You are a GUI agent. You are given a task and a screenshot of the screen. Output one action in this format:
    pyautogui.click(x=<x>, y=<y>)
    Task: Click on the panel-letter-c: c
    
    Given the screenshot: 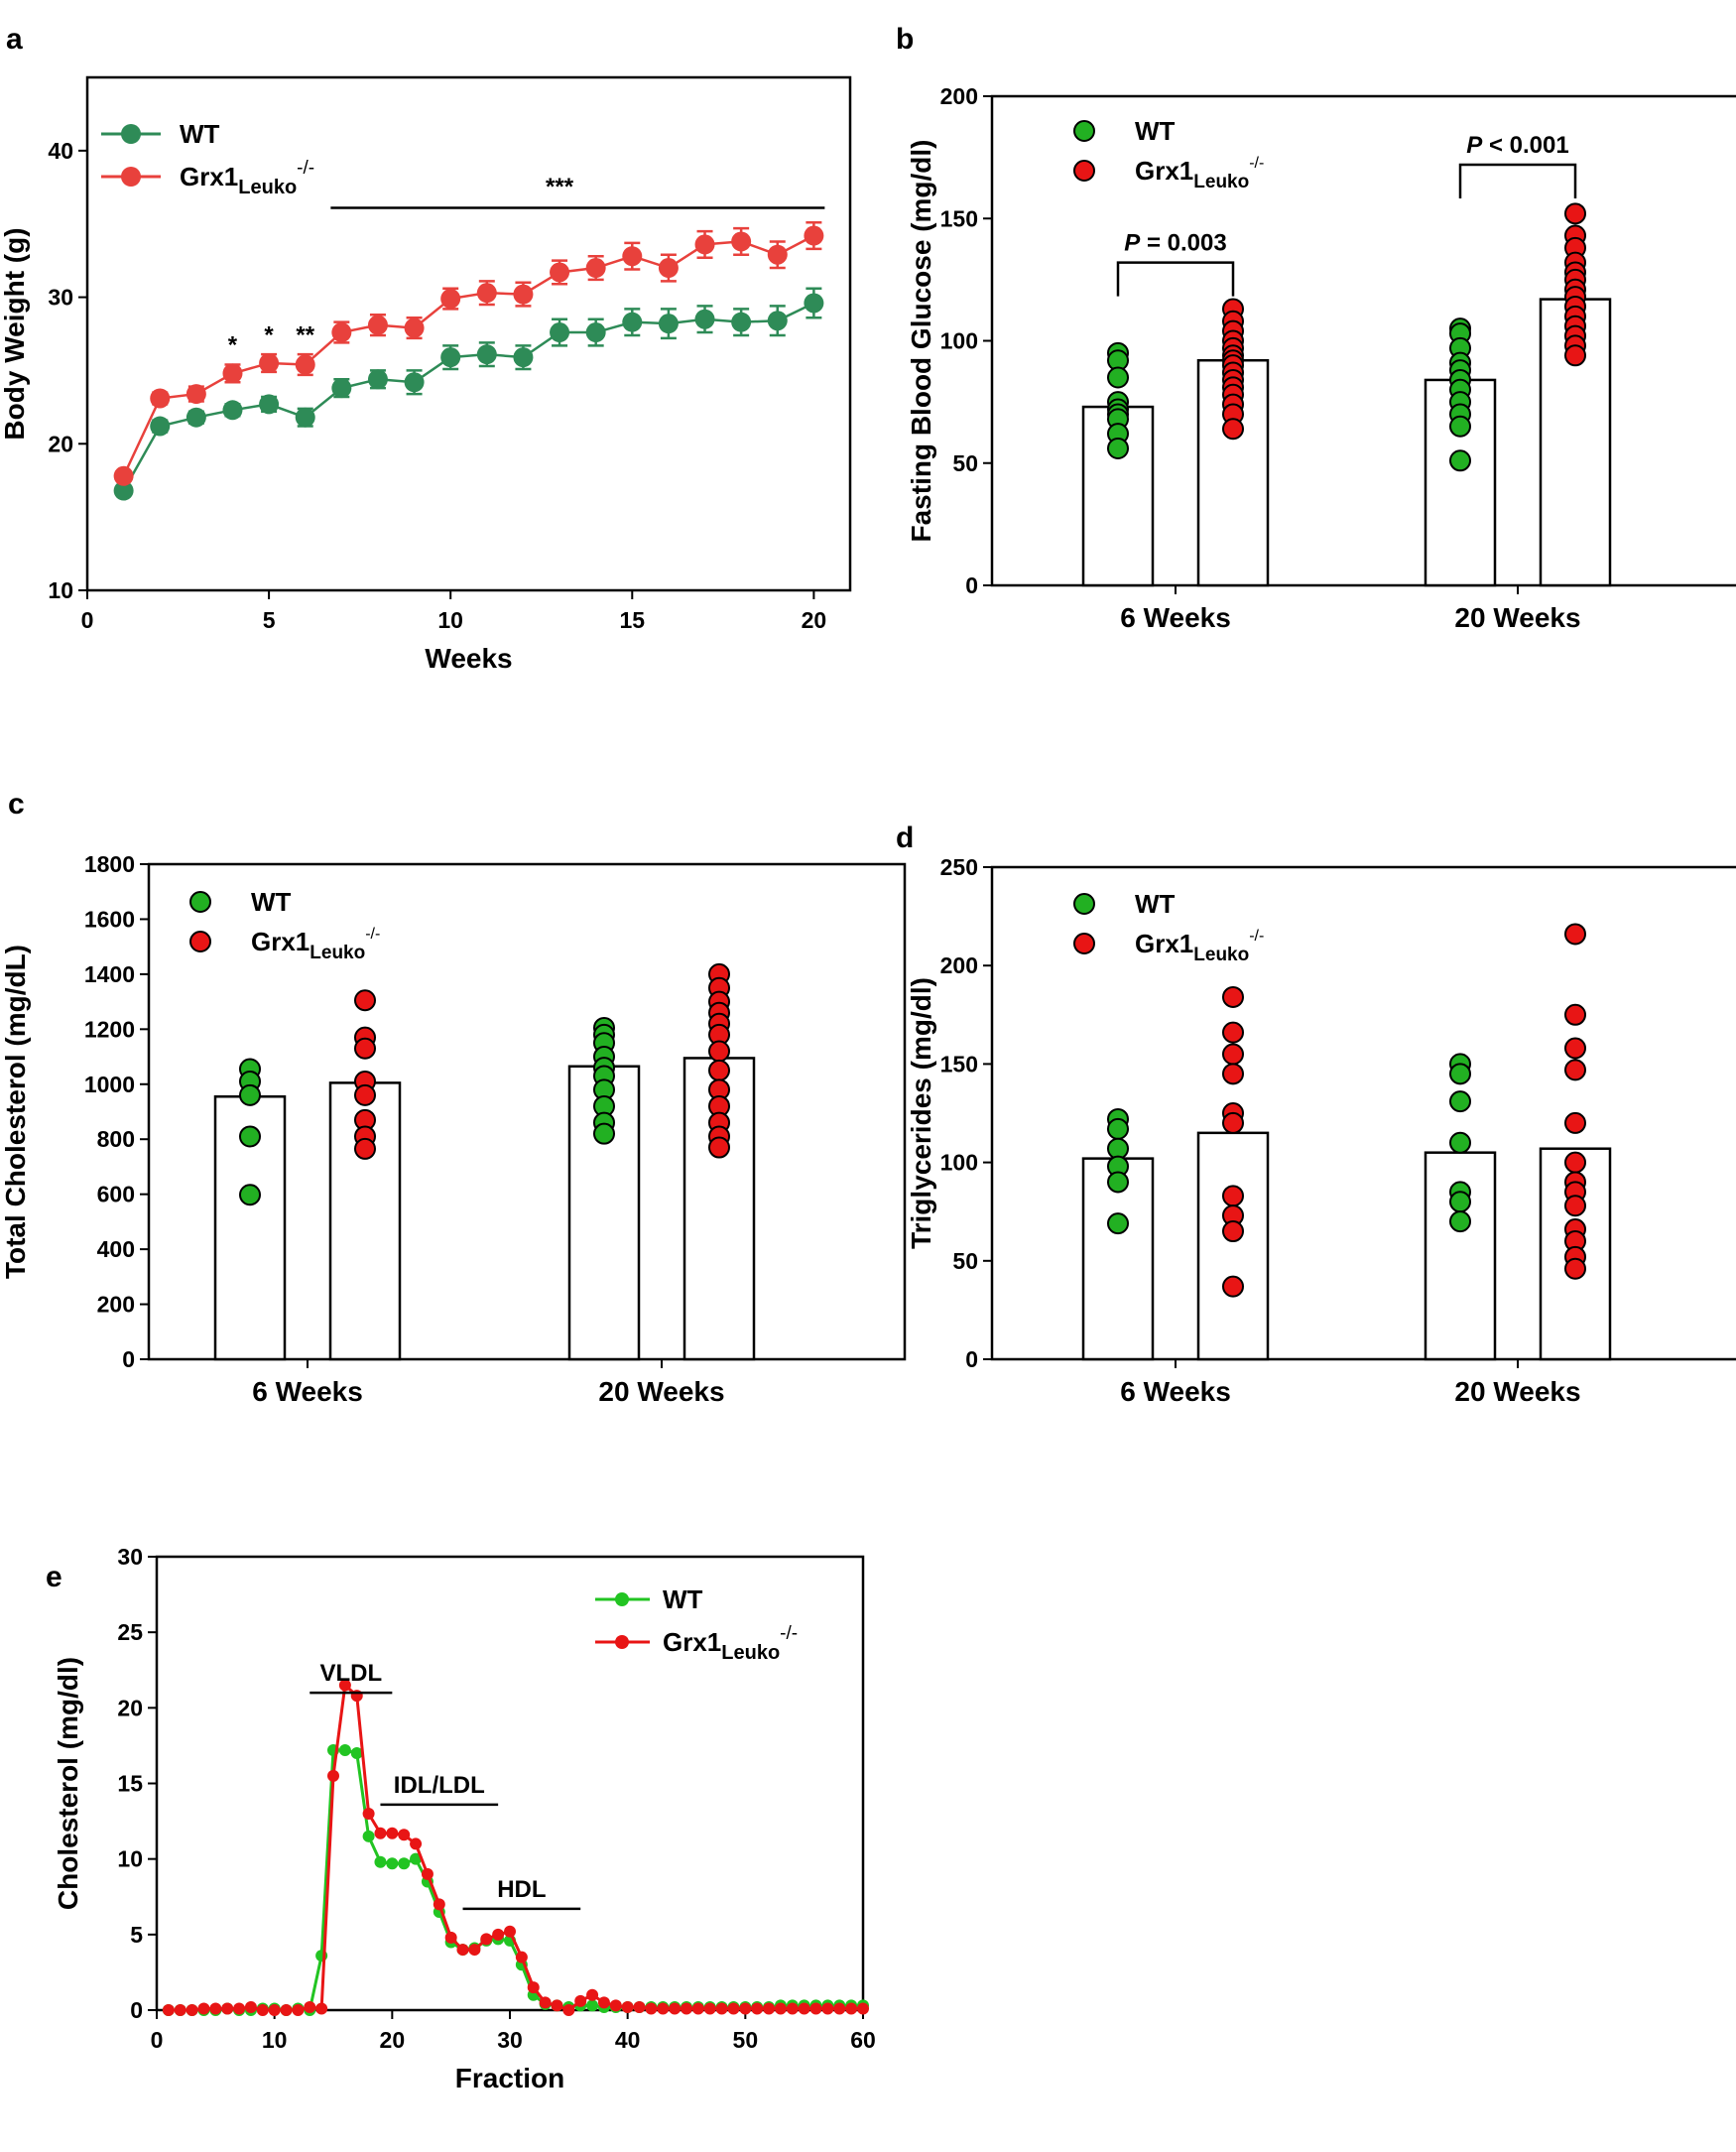 What is the action you would take?
    pyautogui.click(x=16, y=804)
    